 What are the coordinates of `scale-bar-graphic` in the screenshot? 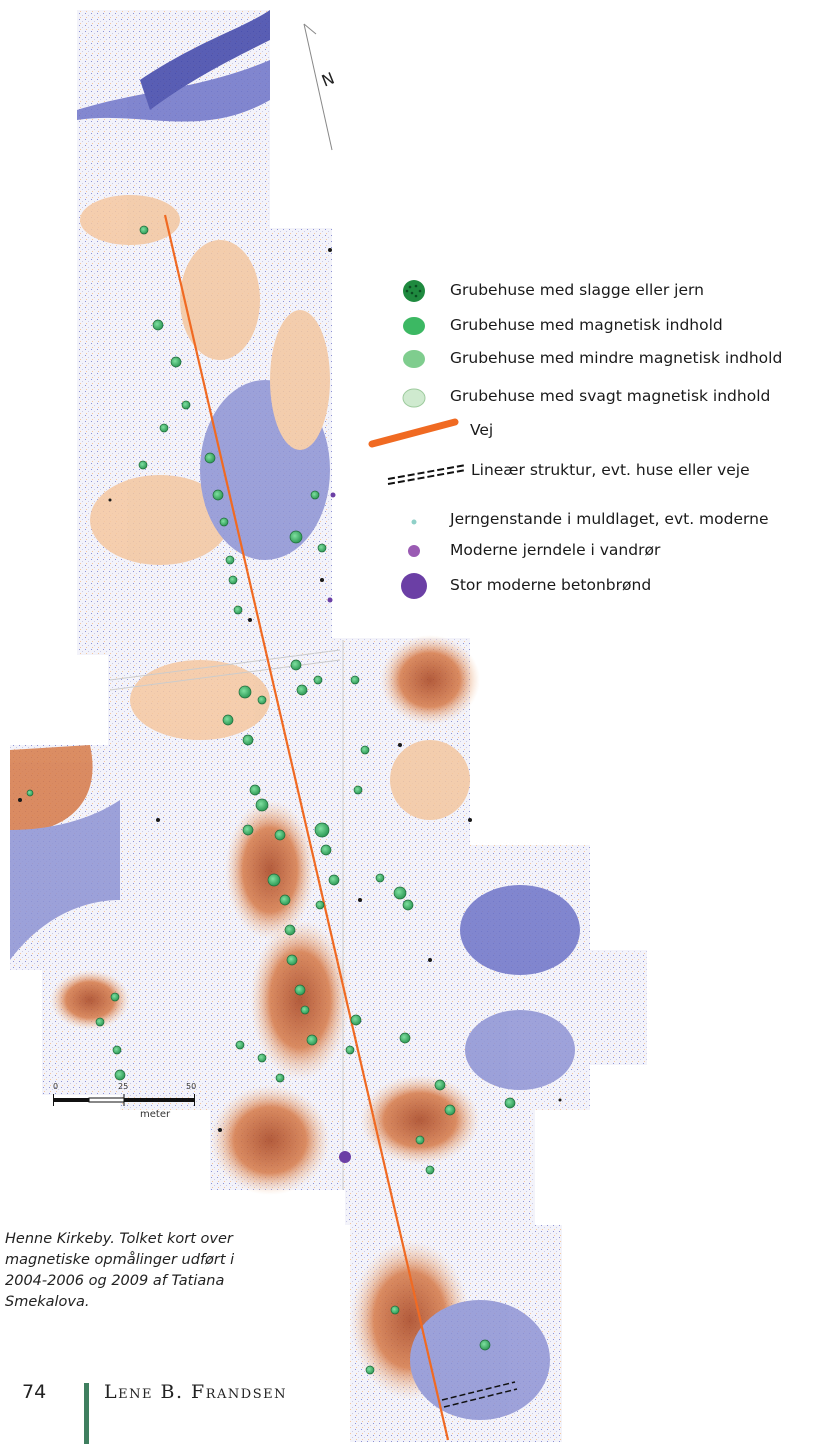 It's located at (124, 1100).